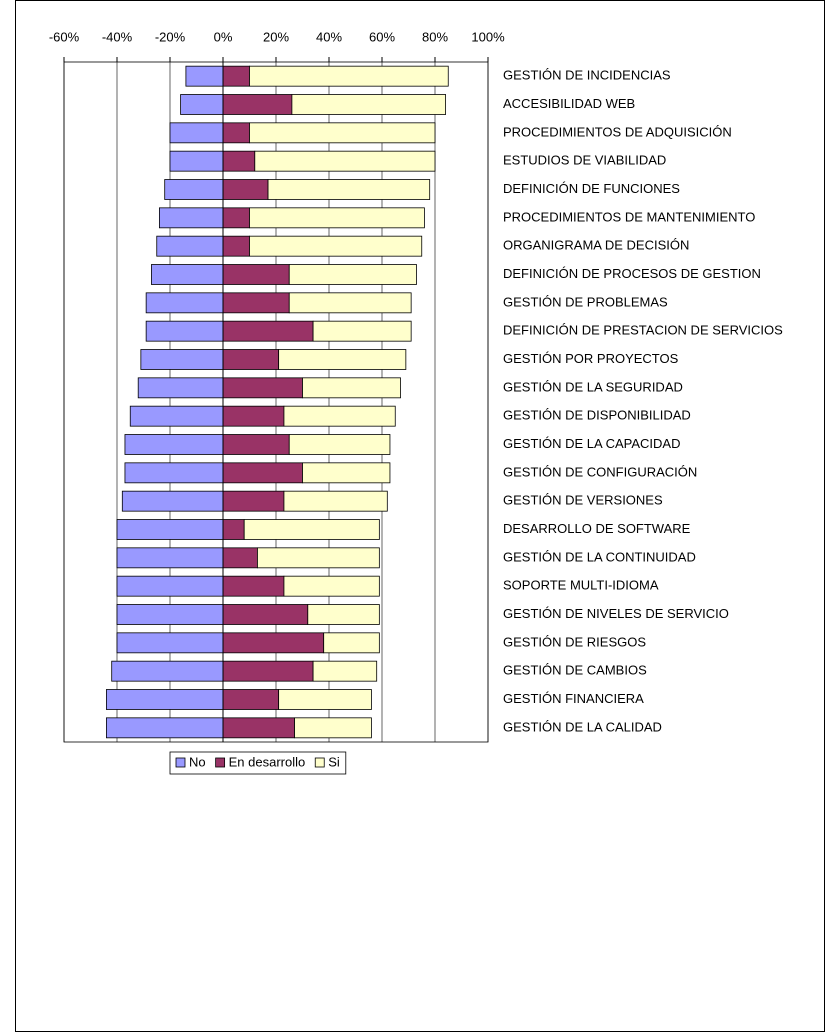 The image size is (826, 1033). Describe the element at coordinates (334, 761) in the screenshot. I see `legend-label: Si` at that location.